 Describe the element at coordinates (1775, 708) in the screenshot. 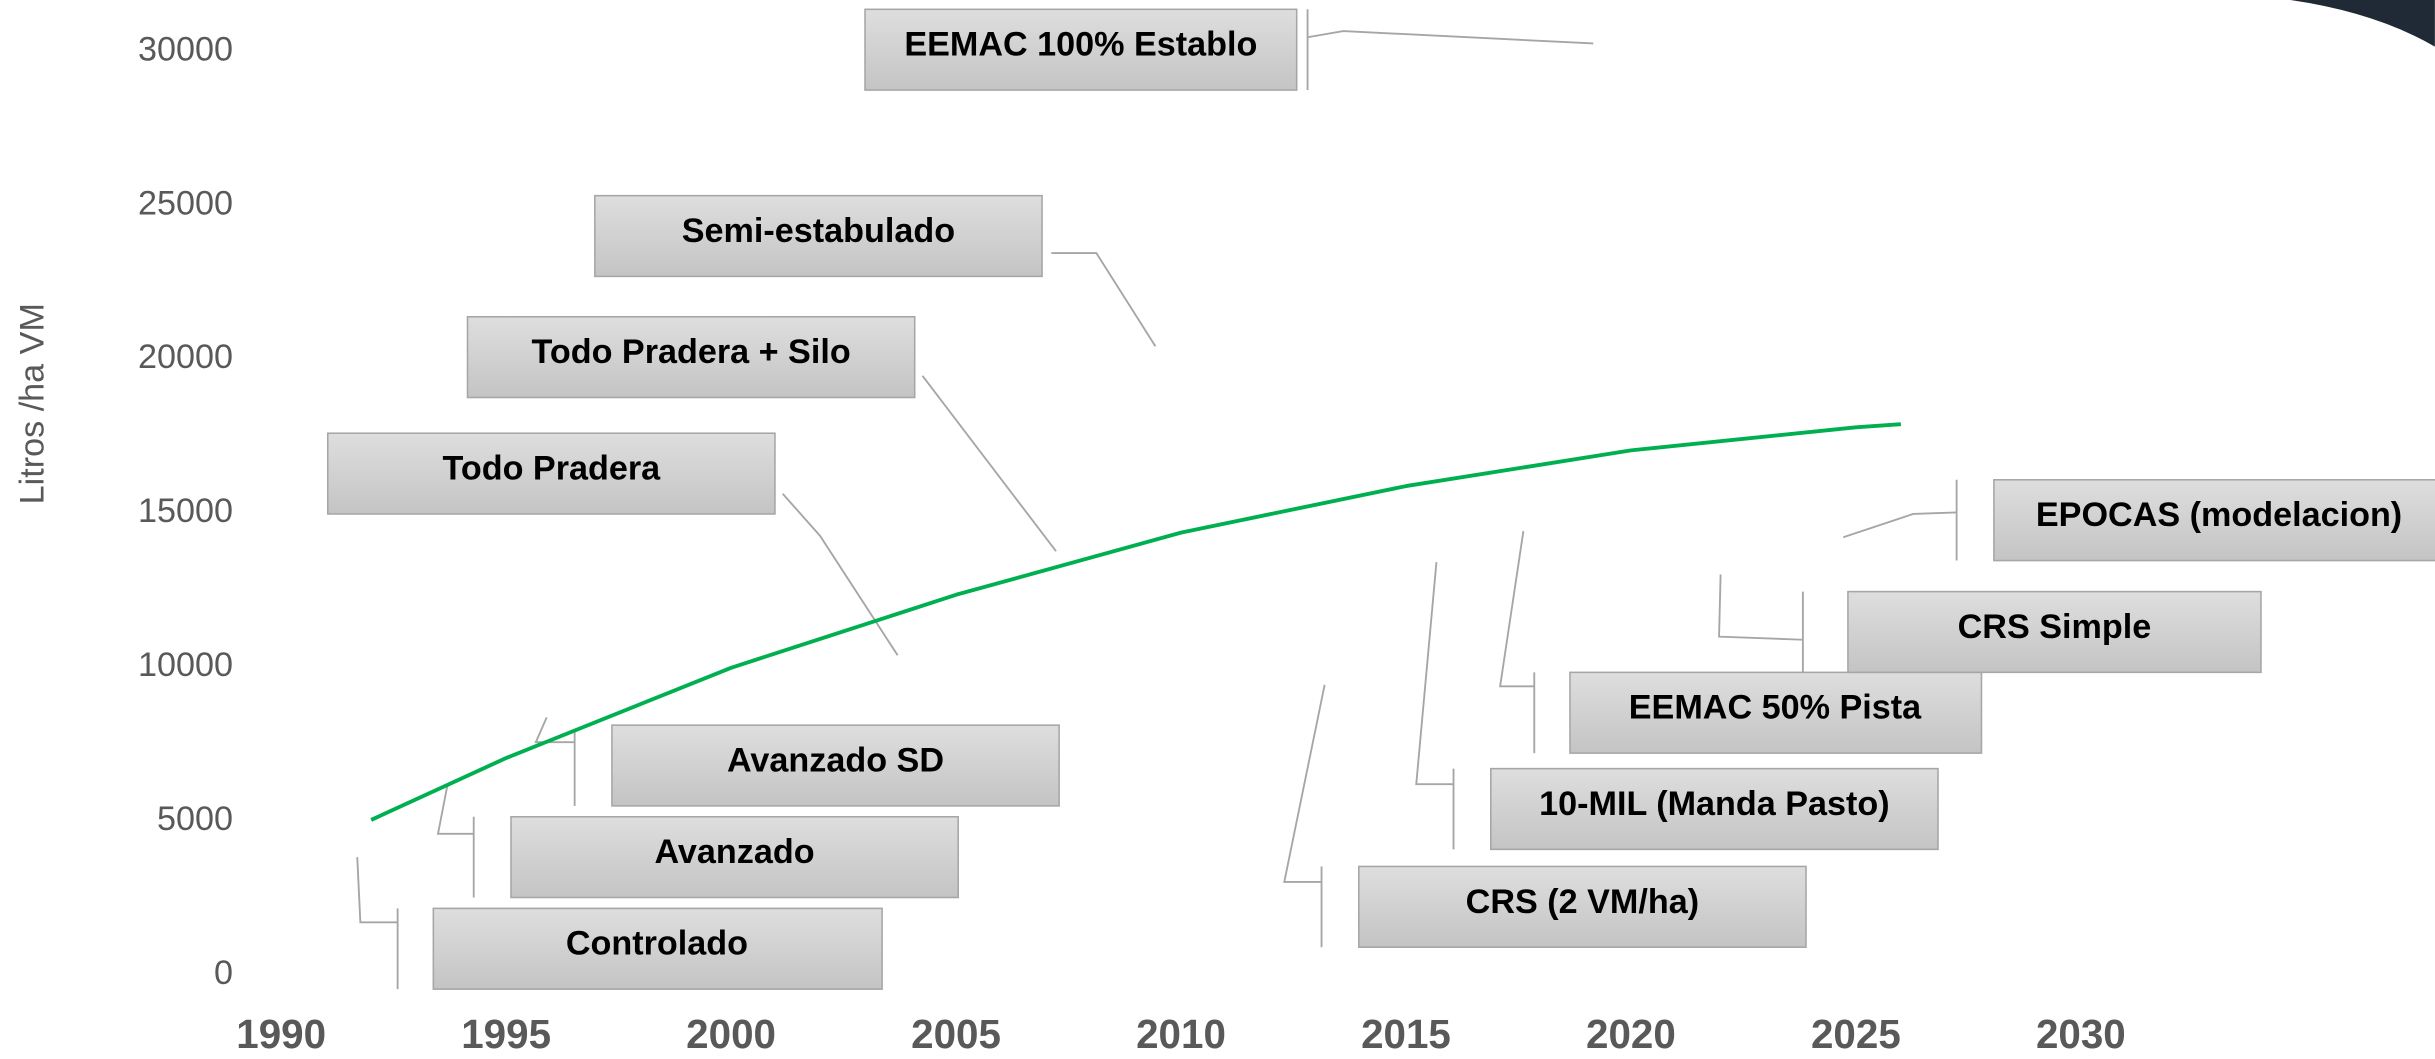

I see `annotation: EEMAC 50% Pista` at that location.